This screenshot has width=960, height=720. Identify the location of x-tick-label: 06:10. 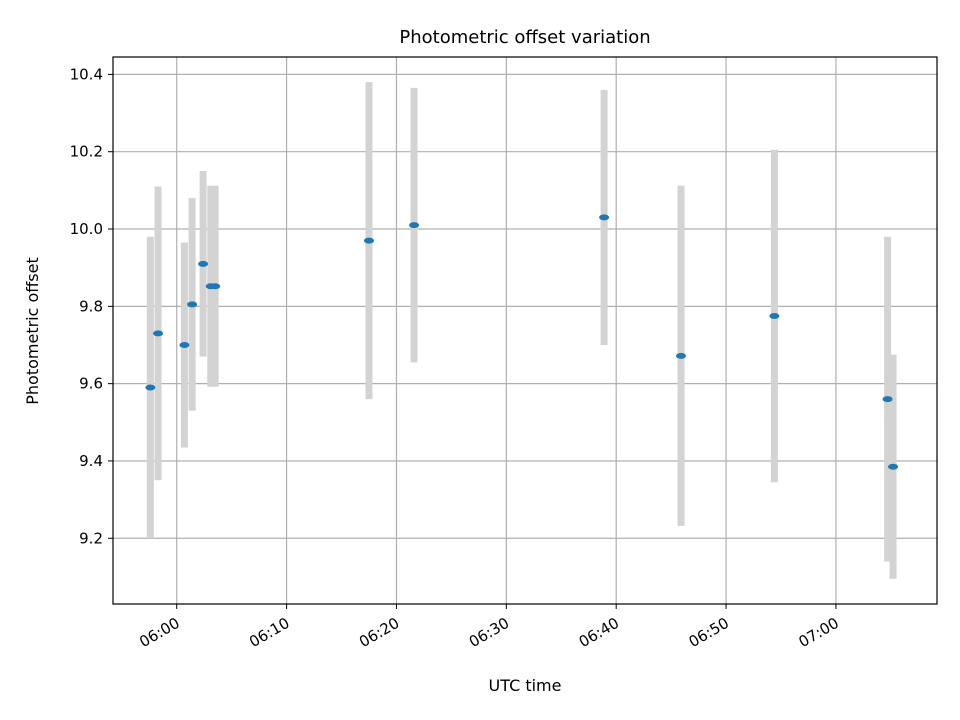
(269, 632).